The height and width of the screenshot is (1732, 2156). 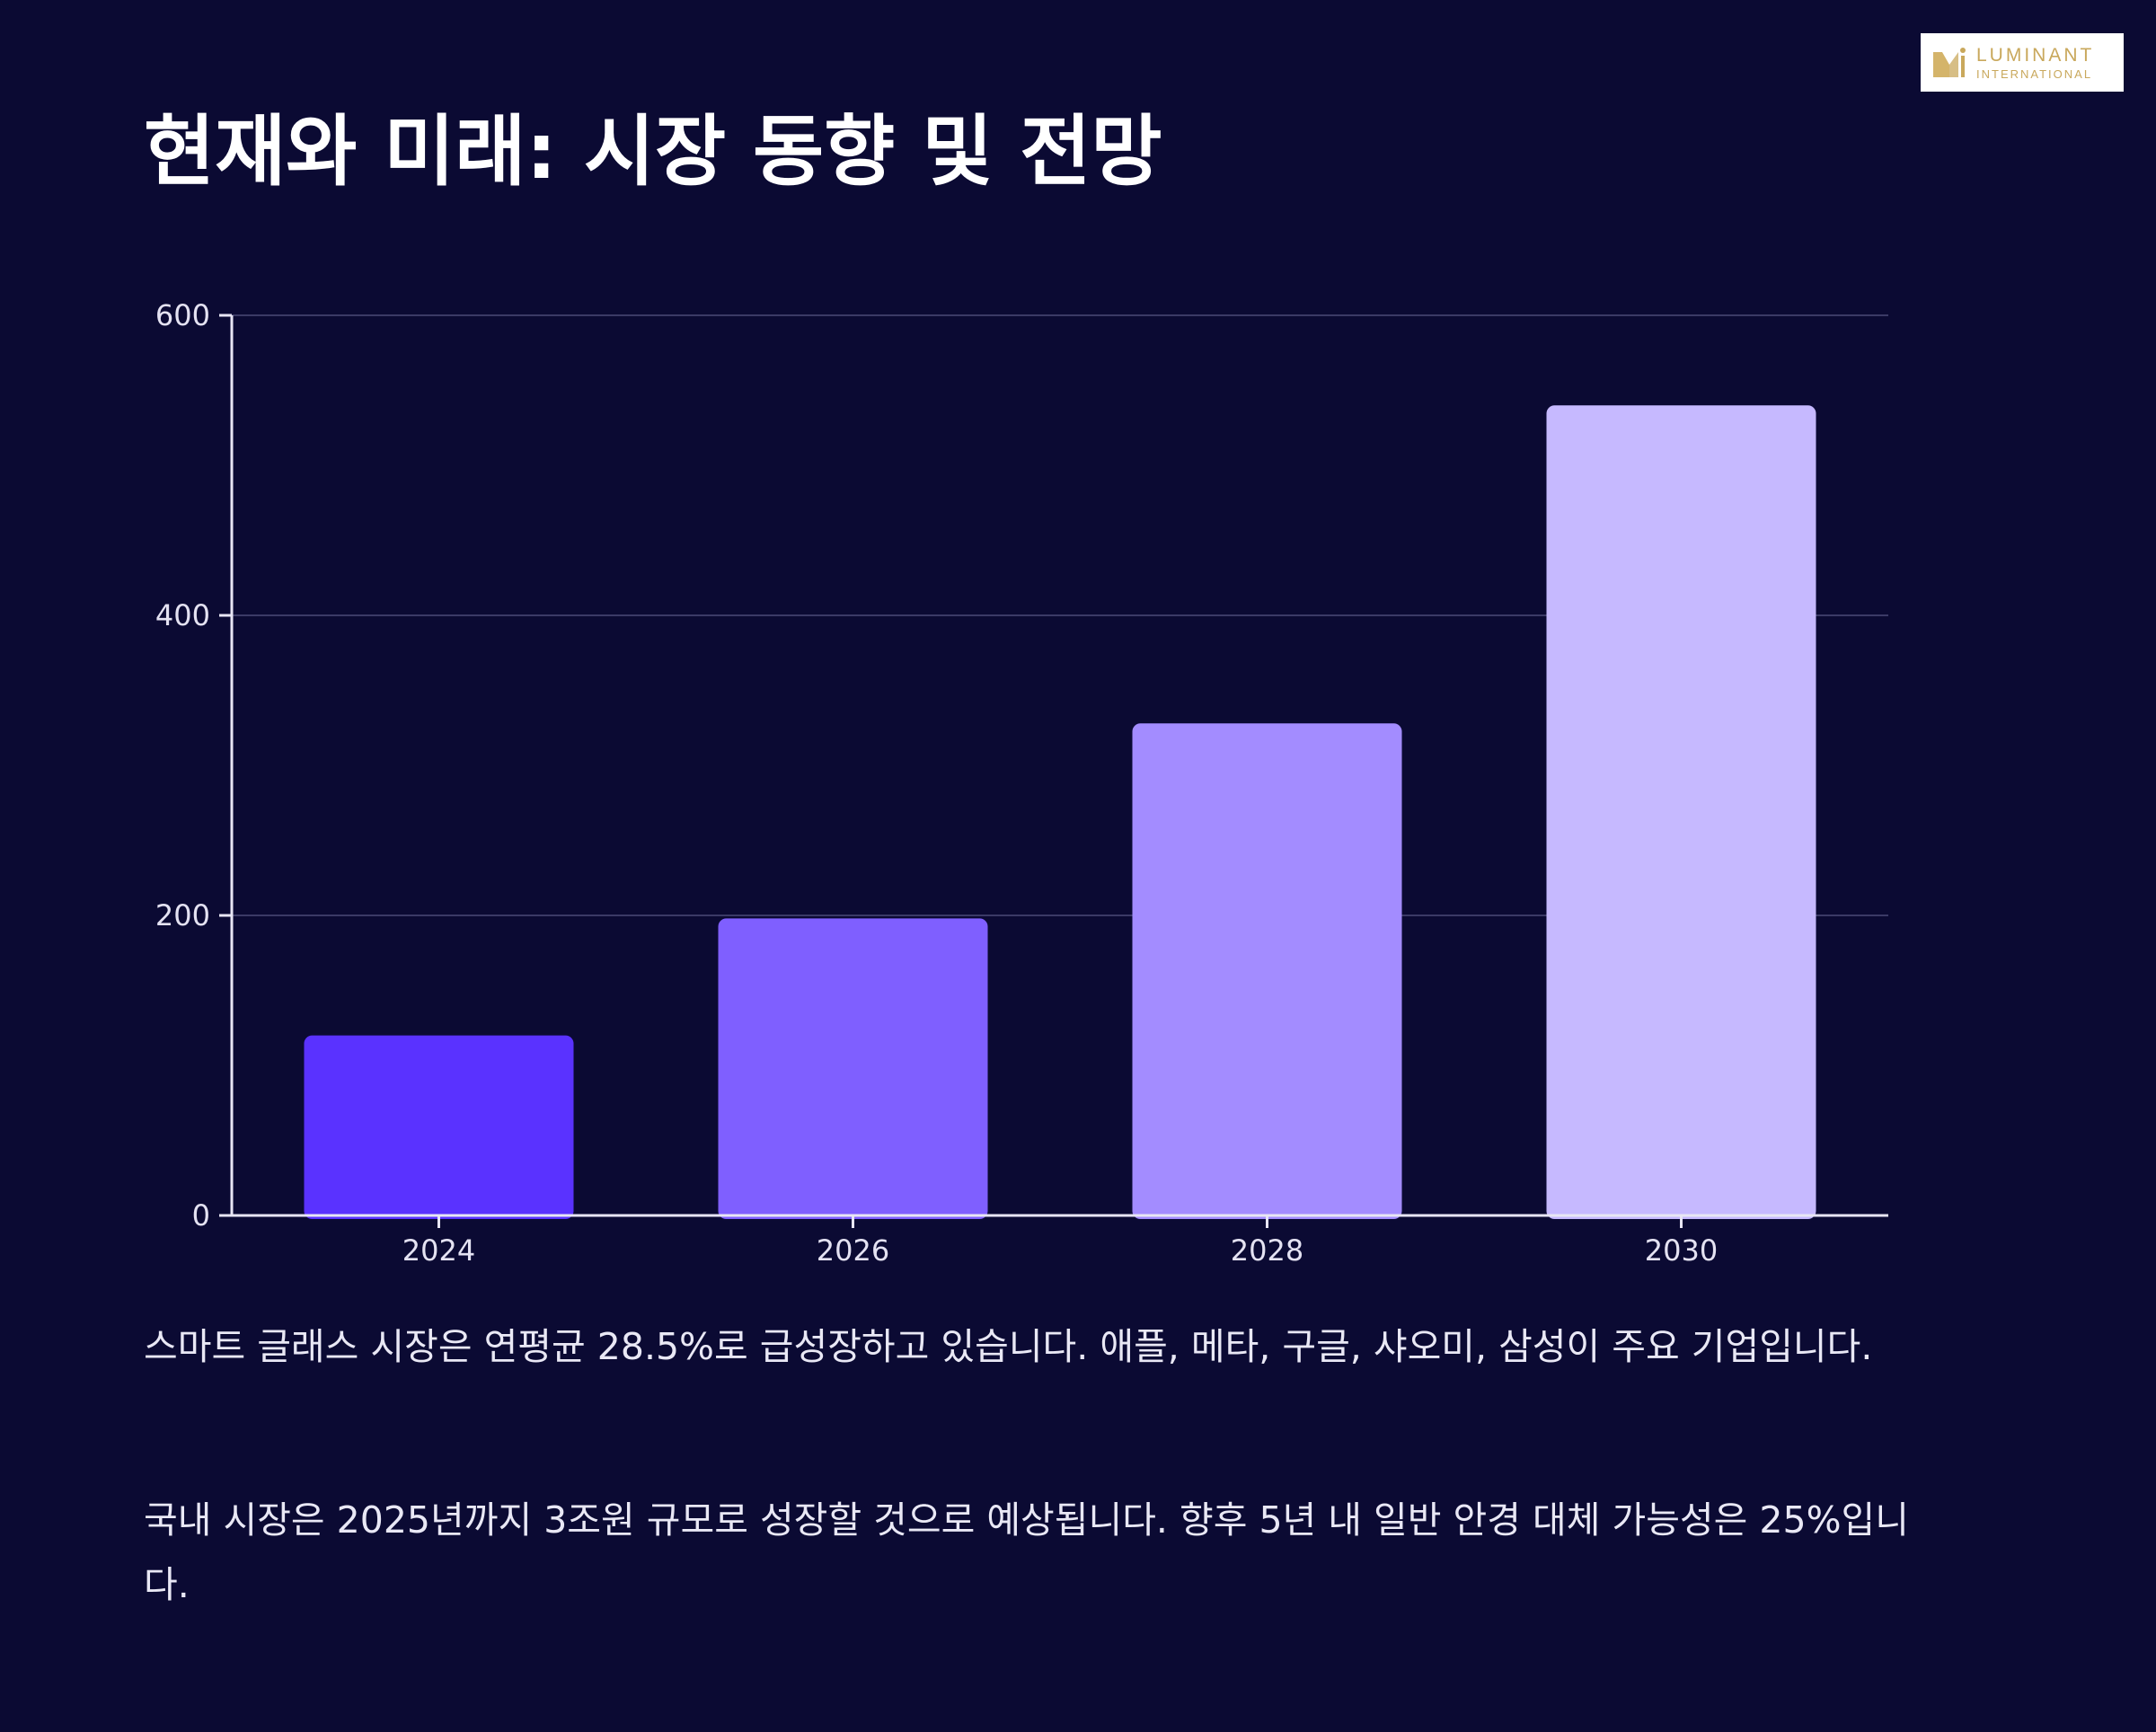 What do you see at coordinates (183, 315) in the screenshot?
I see `y-tick-label-600: 600` at bounding box center [183, 315].